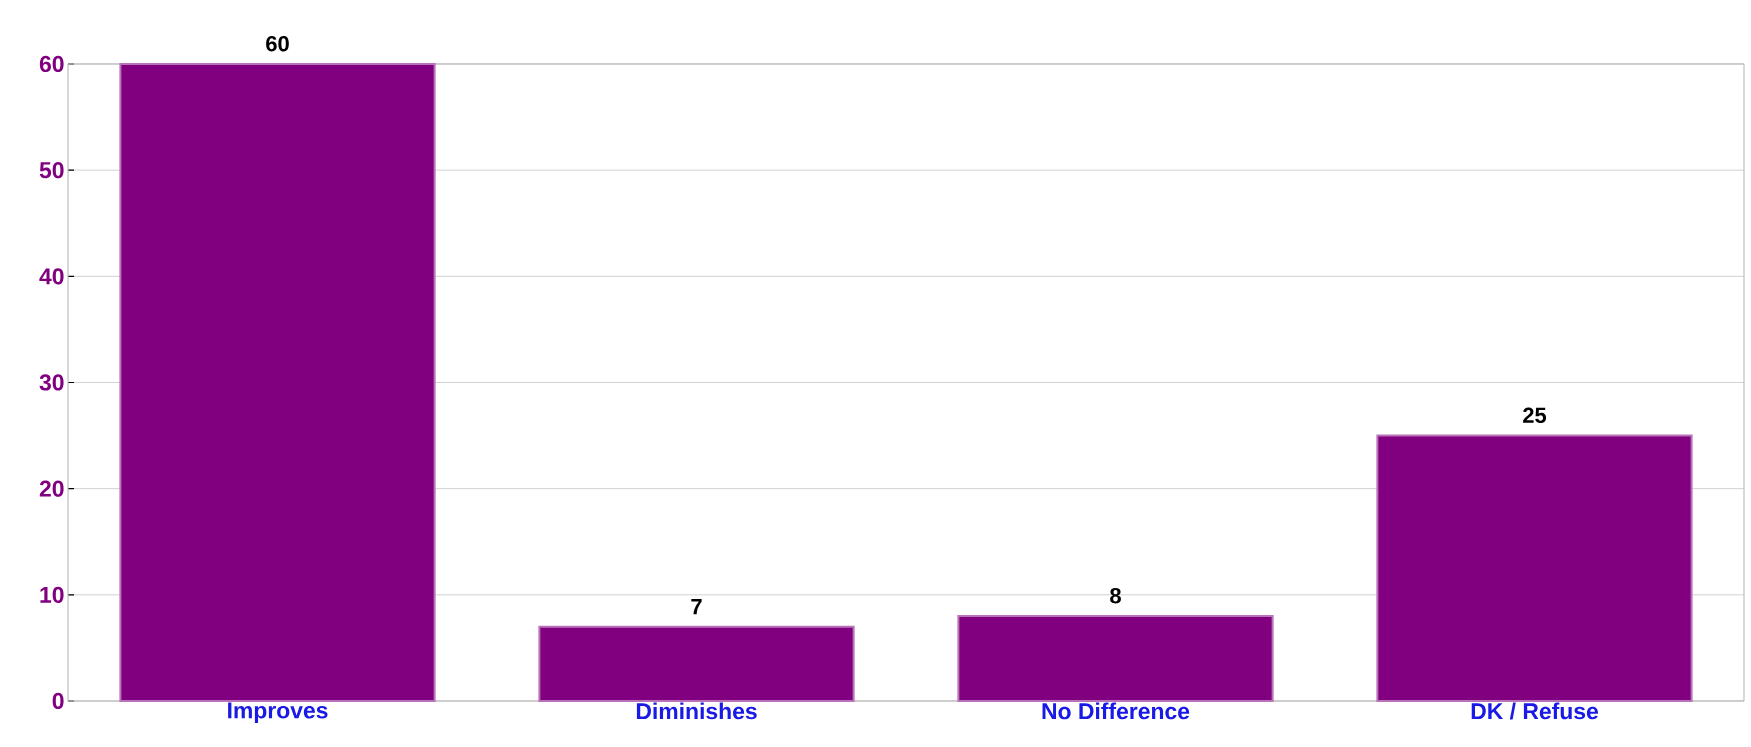 The image size is (1751, 747). Describe the element at coordinates (696, 607) in the screenshot. I see `data-label: 7` at that location.